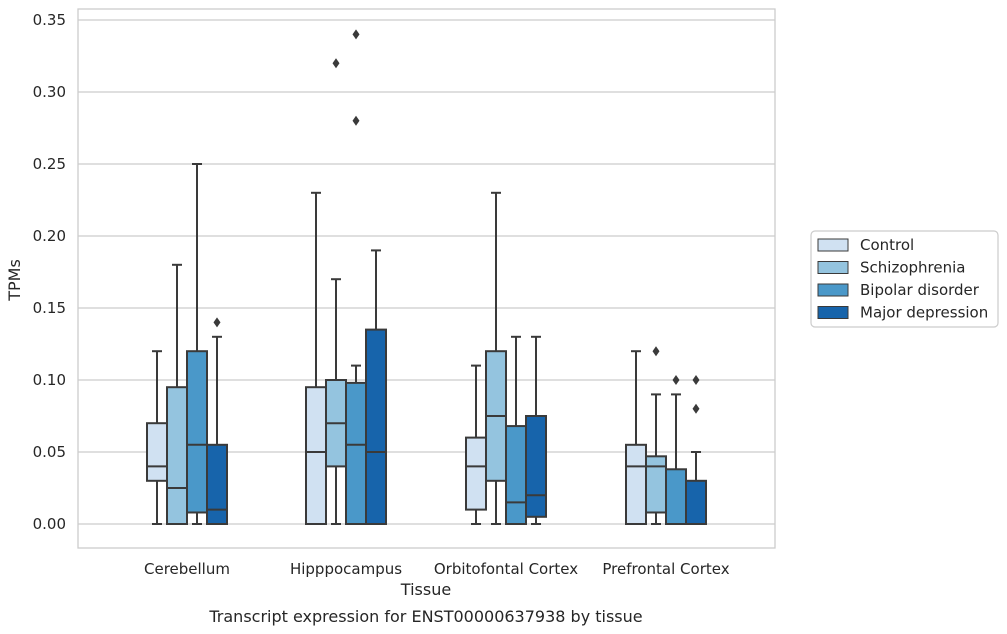 This screenshot has width=1007, height=634. What do you see at coordinates (506, 569) in the screenshot?
I see `x-tick-label: Orbitofontal Cortex` at bounding box center [506, 569].